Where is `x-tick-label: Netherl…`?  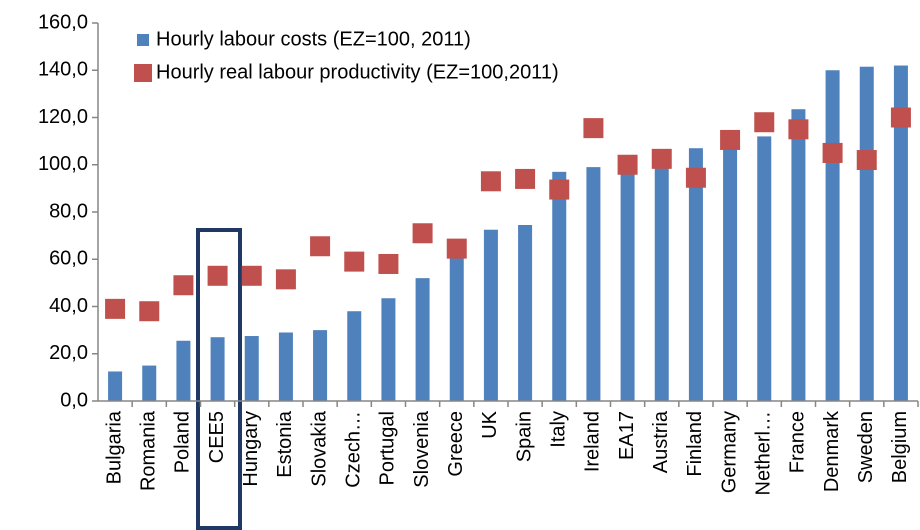 x-tick-label: Netherl… is located at coordinates (764, 453).